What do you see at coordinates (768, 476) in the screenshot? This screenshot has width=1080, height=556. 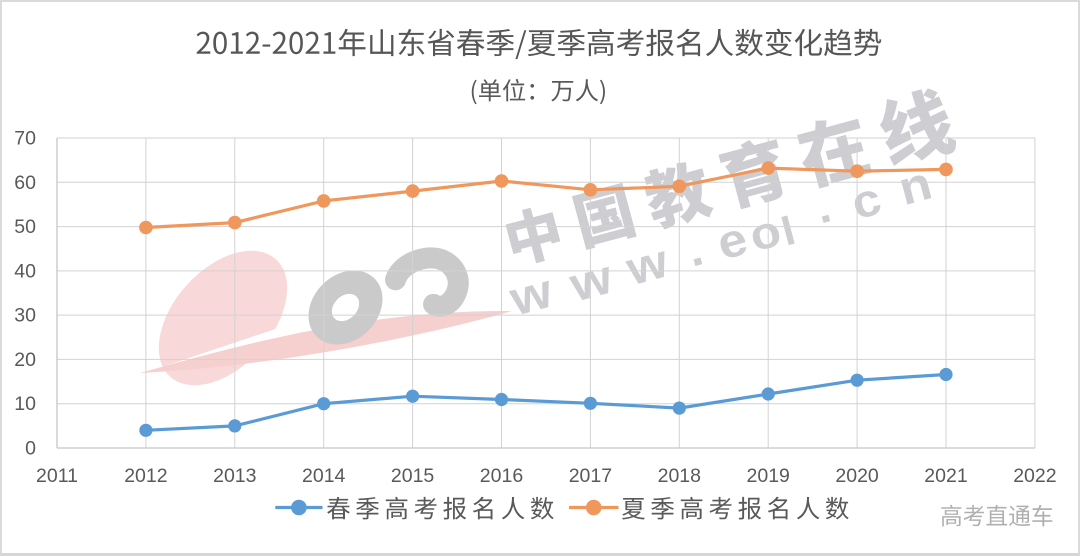 I see `svg-text: 2019` at bounding box center [768, 476].